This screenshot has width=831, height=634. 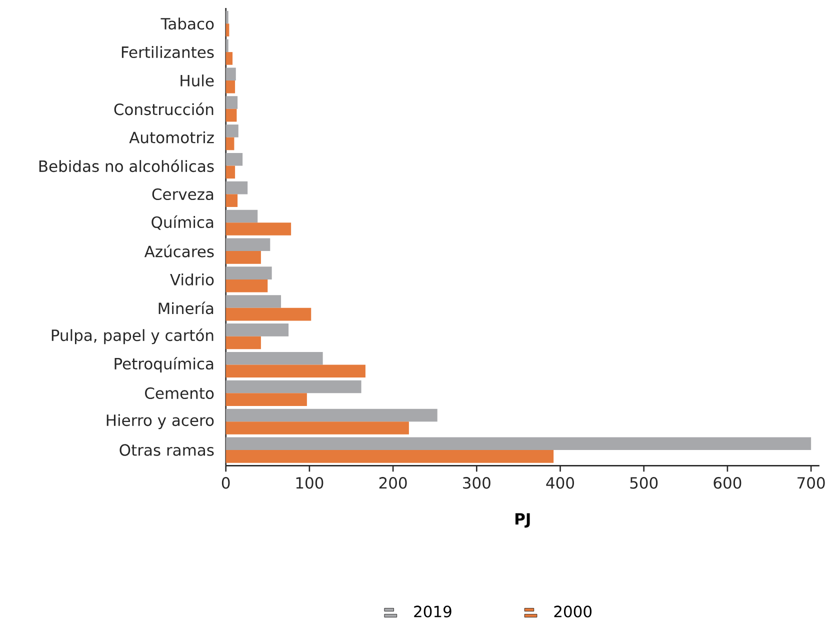 I want to click on y-tick-label: Fertilizantes, so click(x=168, y=52).